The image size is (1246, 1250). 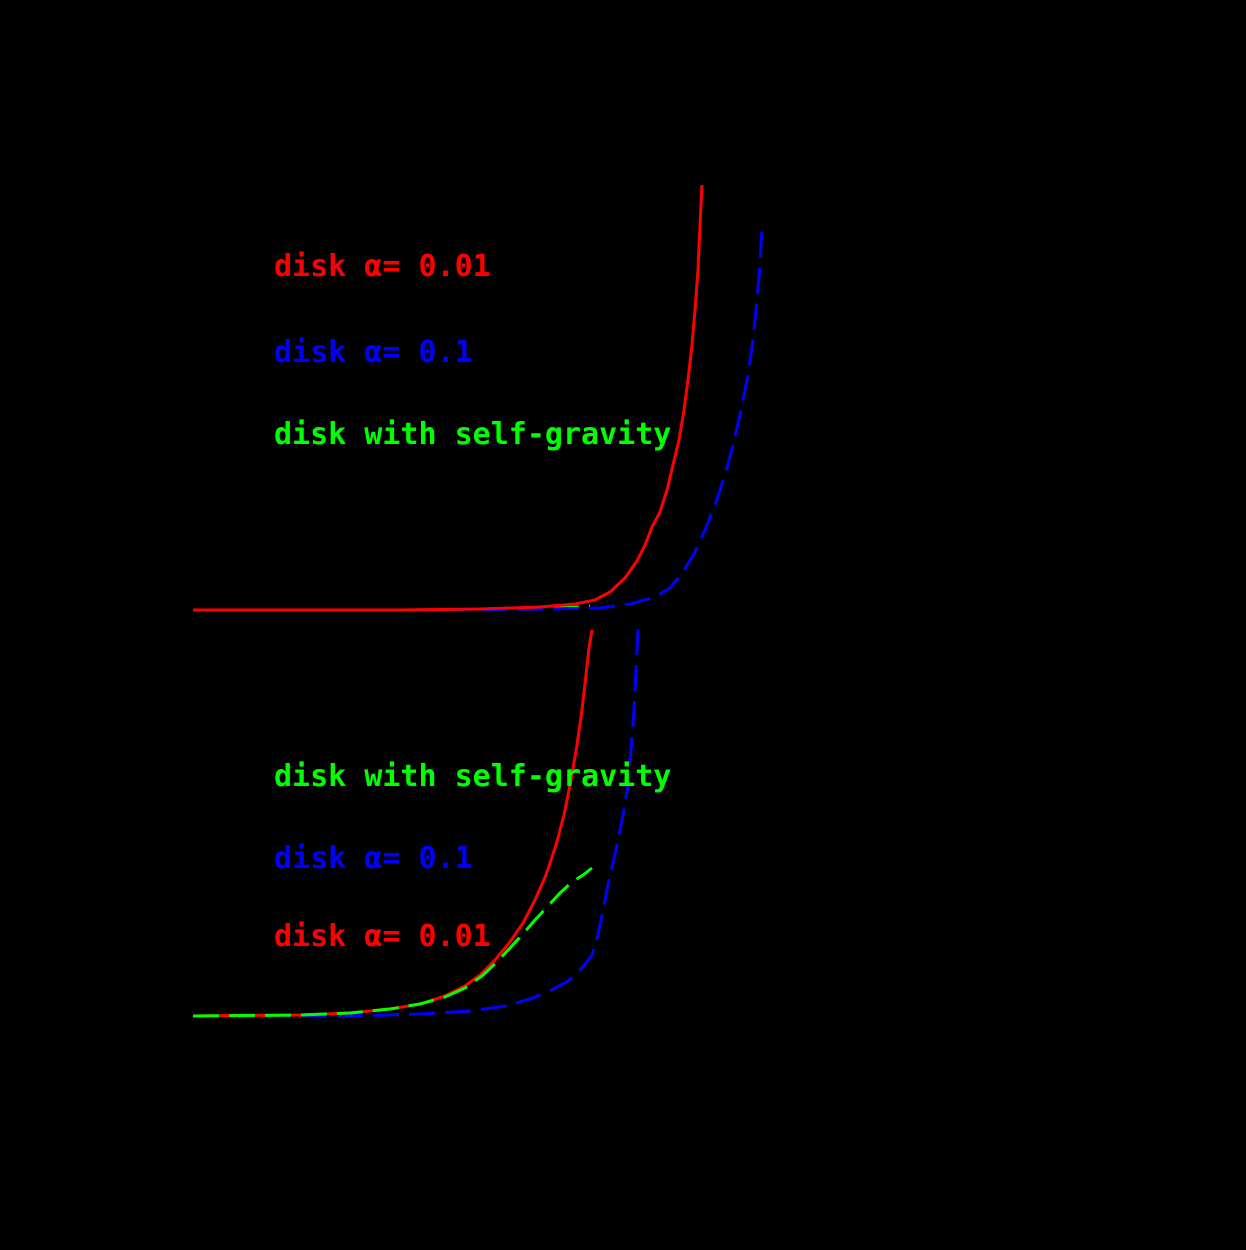 I want to click on bottom-series-alpha-0.1-line, so click(x=416, y=822).